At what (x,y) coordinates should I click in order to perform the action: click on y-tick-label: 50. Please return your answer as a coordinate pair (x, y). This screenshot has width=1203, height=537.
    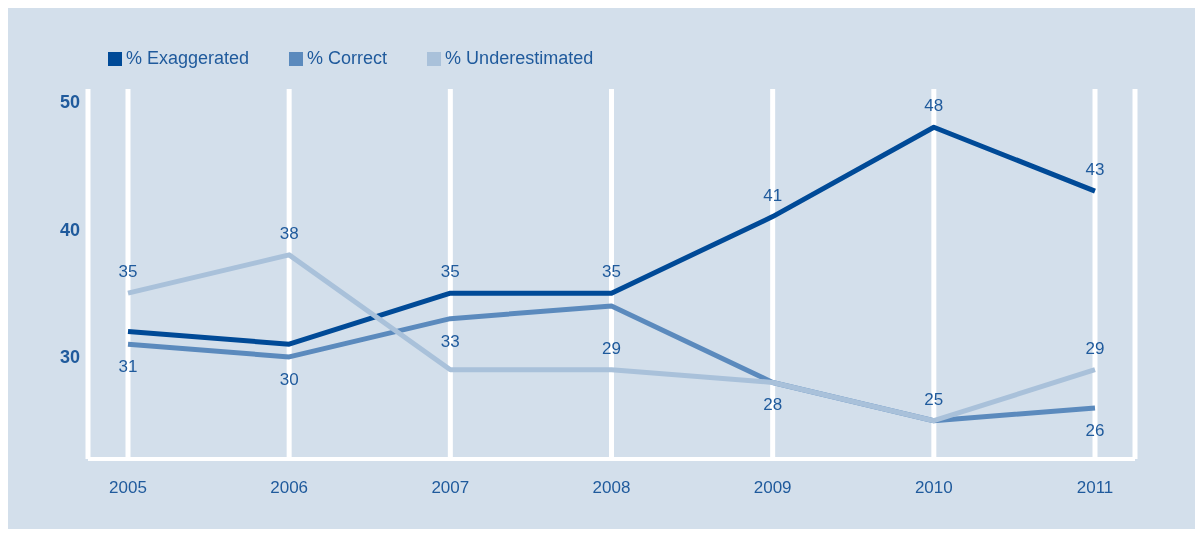
    Looking at the image, I should click on (69, 102).